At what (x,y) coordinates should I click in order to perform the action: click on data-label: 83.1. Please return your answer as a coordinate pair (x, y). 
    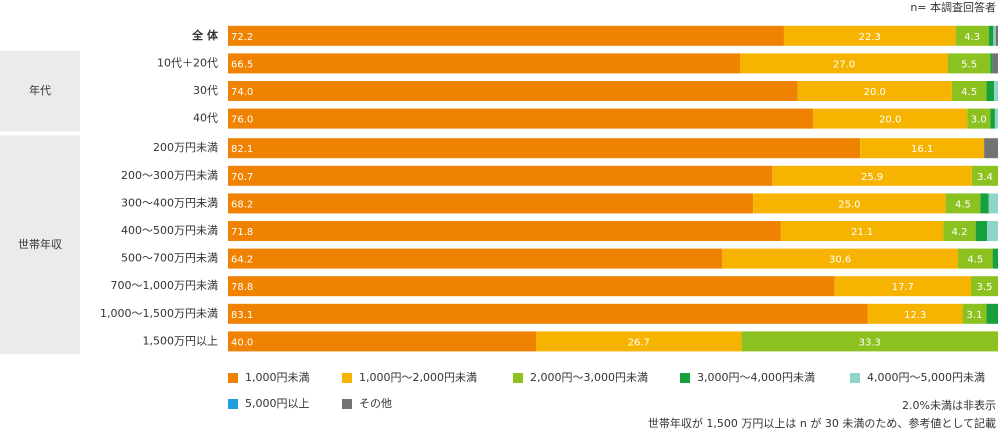
    Looking at the image, I should click on (242, 315).